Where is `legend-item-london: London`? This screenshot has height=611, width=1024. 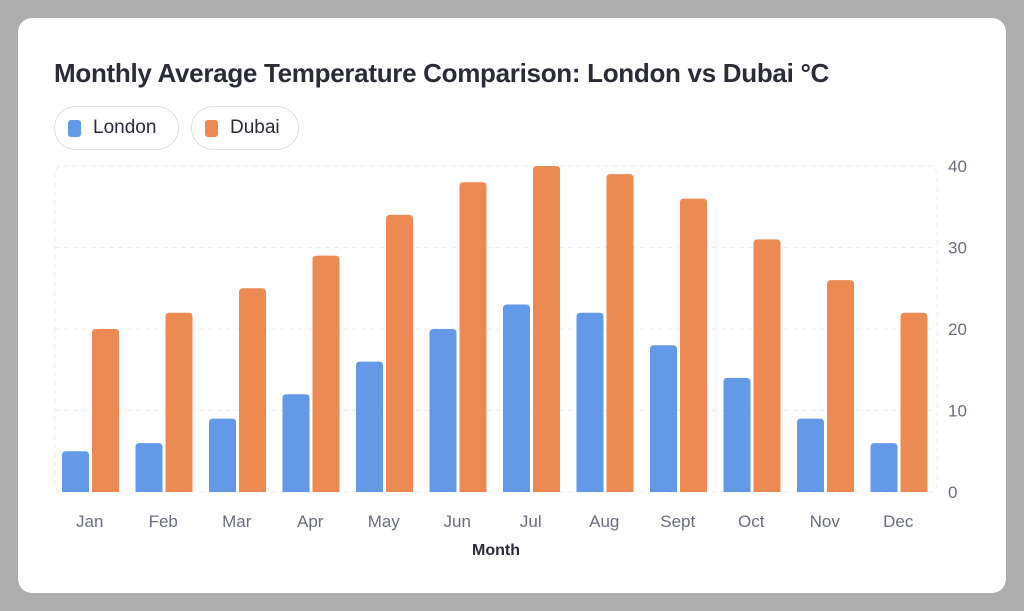
legend-item-london: London is located at coordinates (116, 128).